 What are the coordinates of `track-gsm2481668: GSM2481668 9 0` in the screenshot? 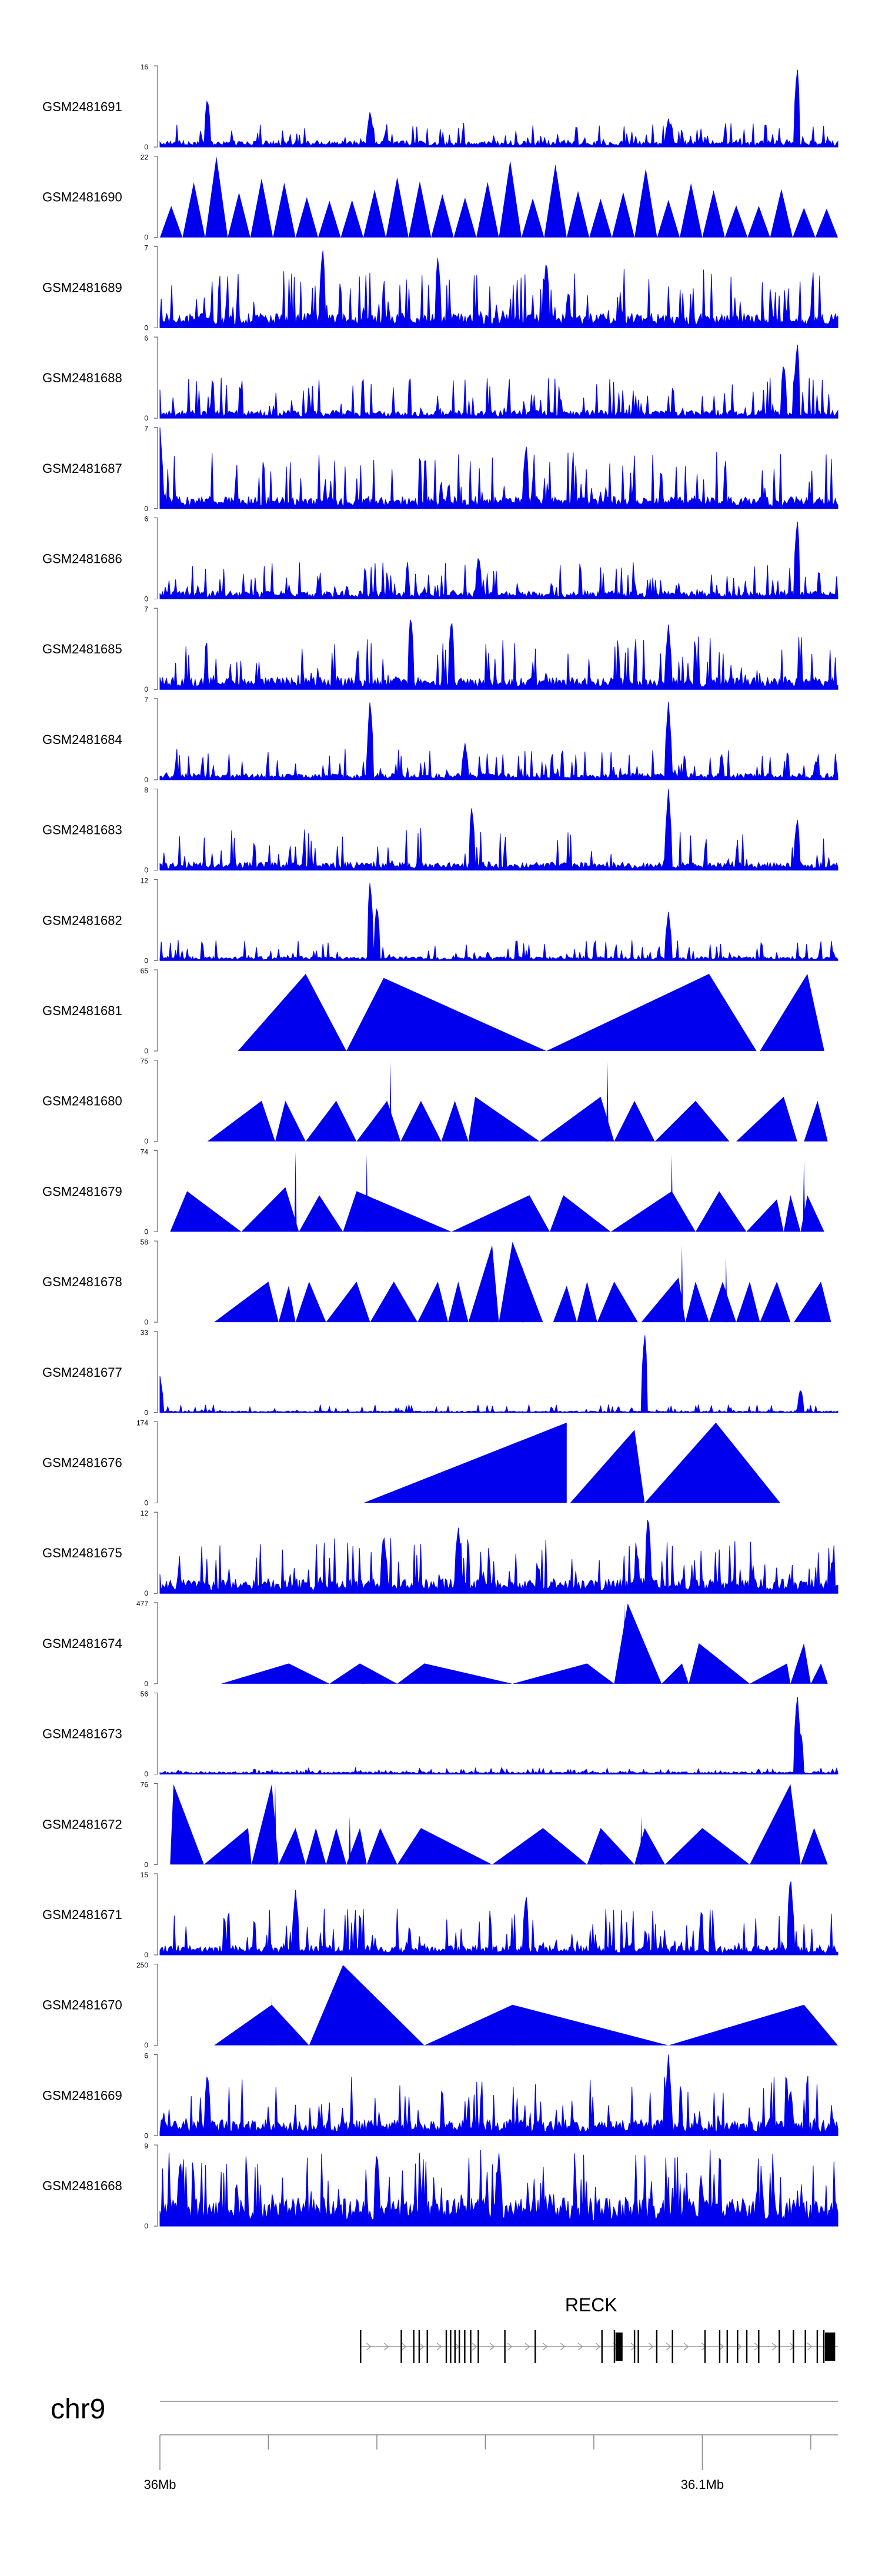 It's located at (440, 2186).